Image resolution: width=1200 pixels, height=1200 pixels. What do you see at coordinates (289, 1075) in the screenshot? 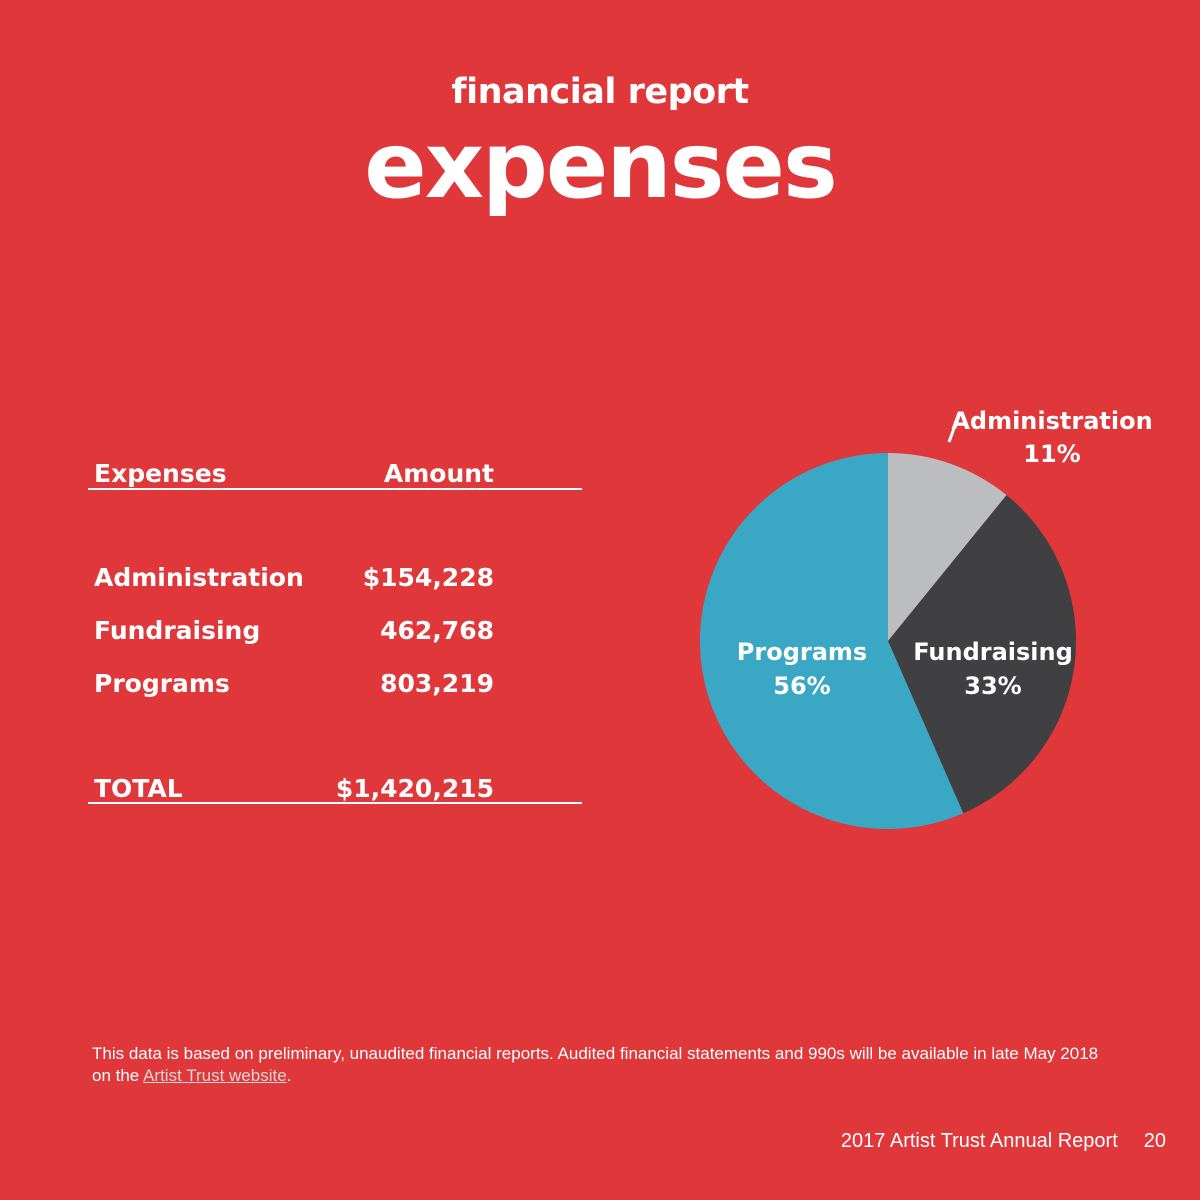
I see `footnote-end: .` at bounding box center [289, 1075].